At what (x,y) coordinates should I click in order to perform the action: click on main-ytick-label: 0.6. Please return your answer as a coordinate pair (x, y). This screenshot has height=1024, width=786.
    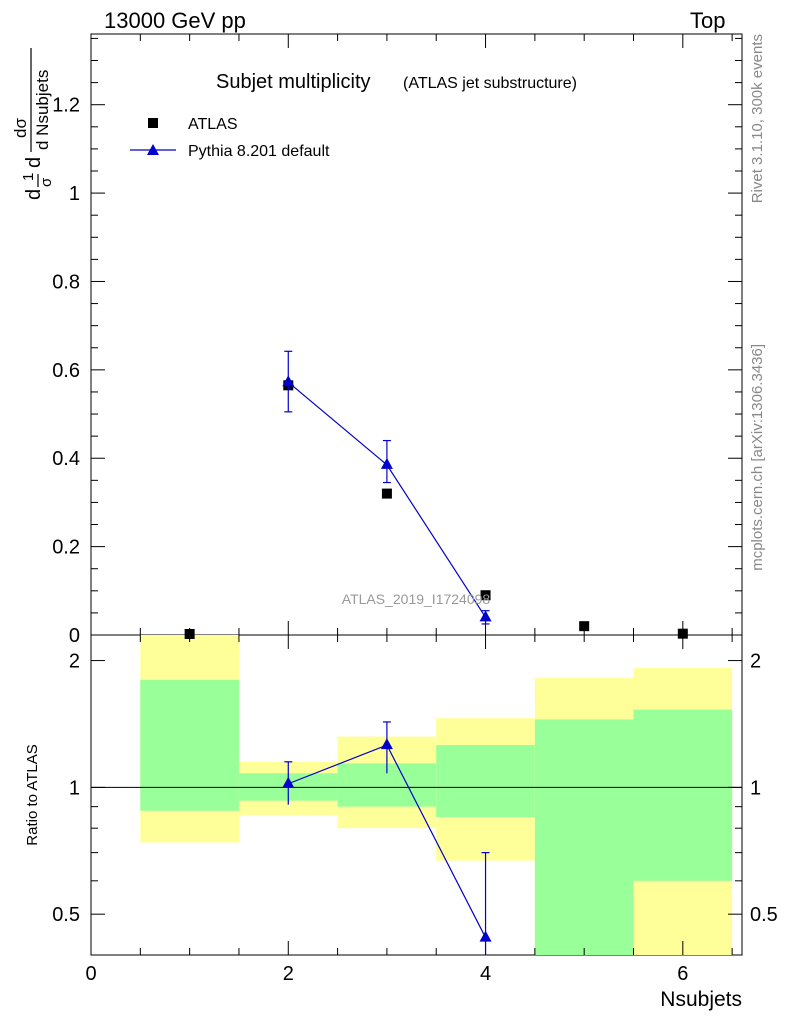
    Looking at the image, I should click on (66, 371).